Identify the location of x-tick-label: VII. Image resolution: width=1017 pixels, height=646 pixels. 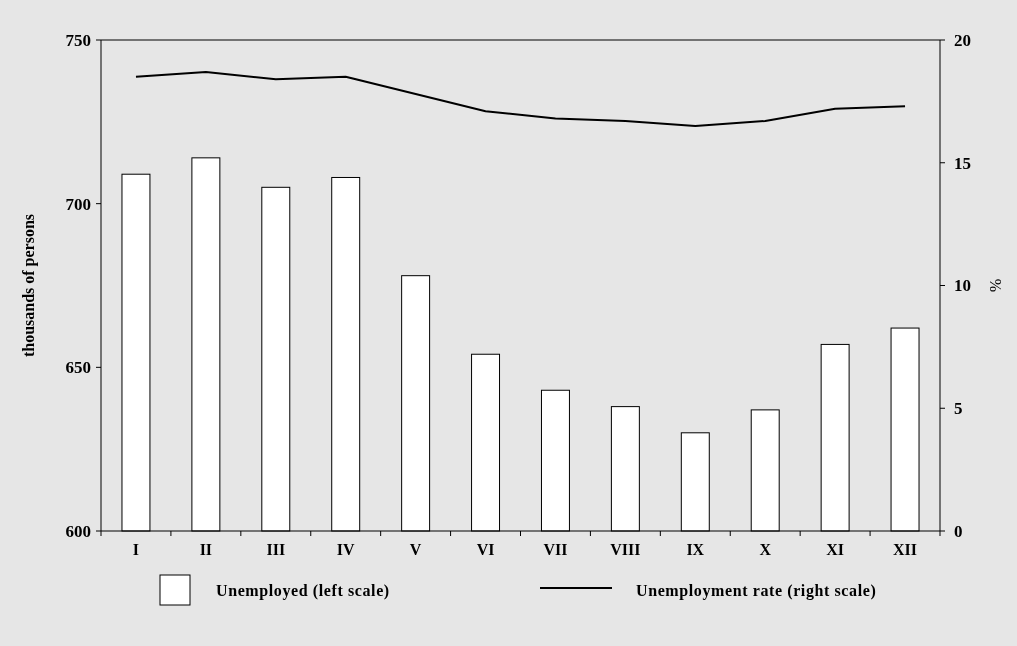
(555, 549).